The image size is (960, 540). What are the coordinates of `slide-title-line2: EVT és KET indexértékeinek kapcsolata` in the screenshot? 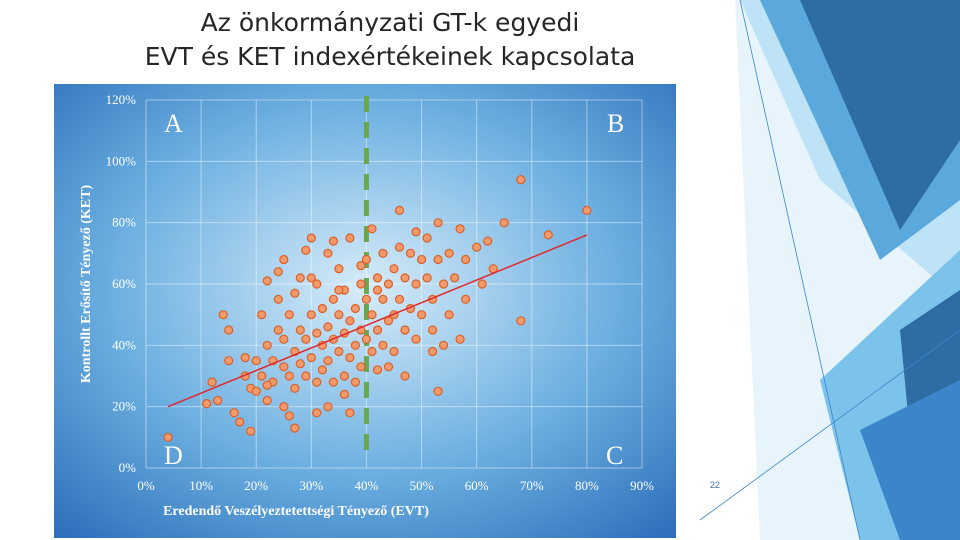 It's located at (390, 56).